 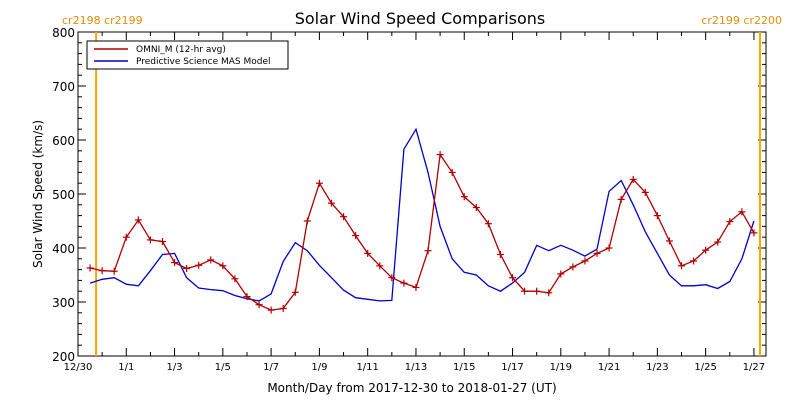 I want to click on x-tick-label: 1/7, so click(x=271, y=367).